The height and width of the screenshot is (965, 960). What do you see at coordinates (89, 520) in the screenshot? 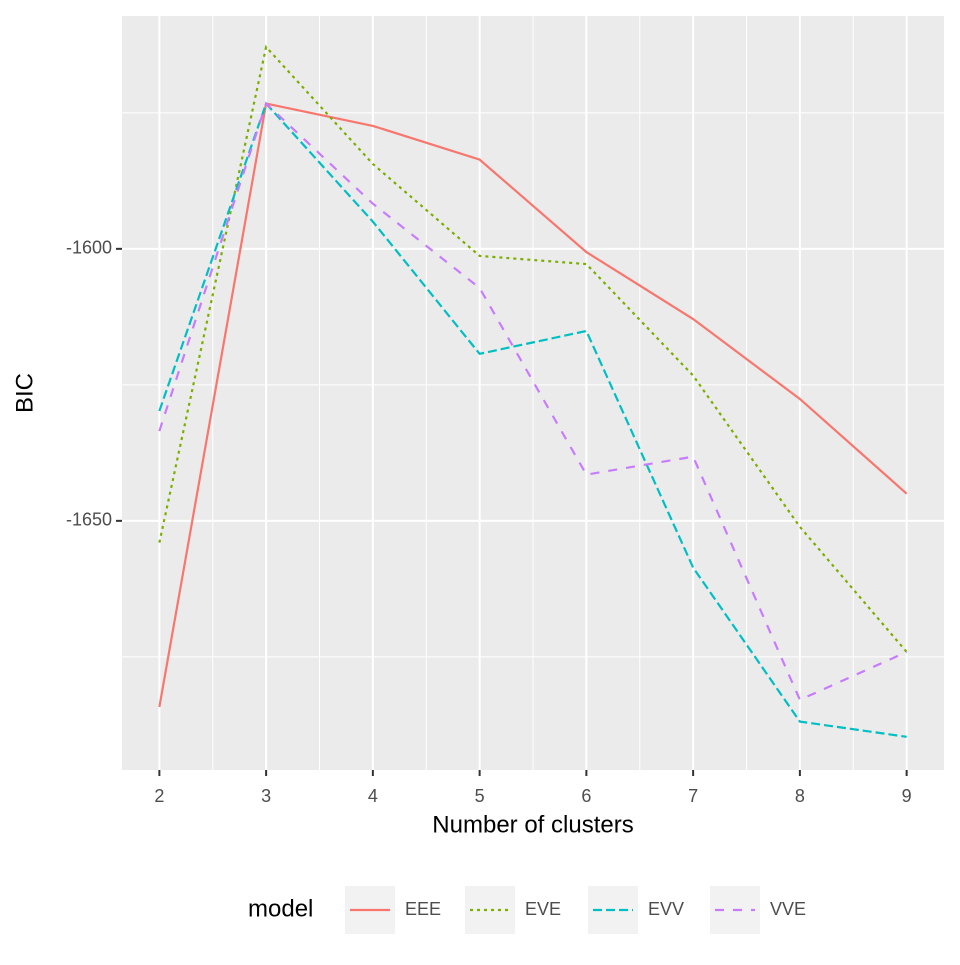
I see `y-tick-label: -1650` at bounding box center [89, 520].